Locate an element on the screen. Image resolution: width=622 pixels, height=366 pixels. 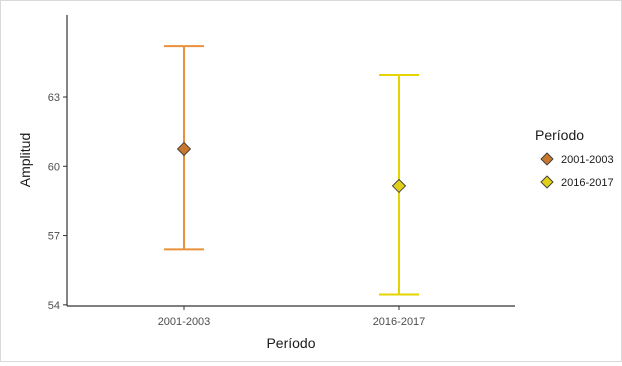
mean-marker-2016-2017 is located at coordinates (399, 186).